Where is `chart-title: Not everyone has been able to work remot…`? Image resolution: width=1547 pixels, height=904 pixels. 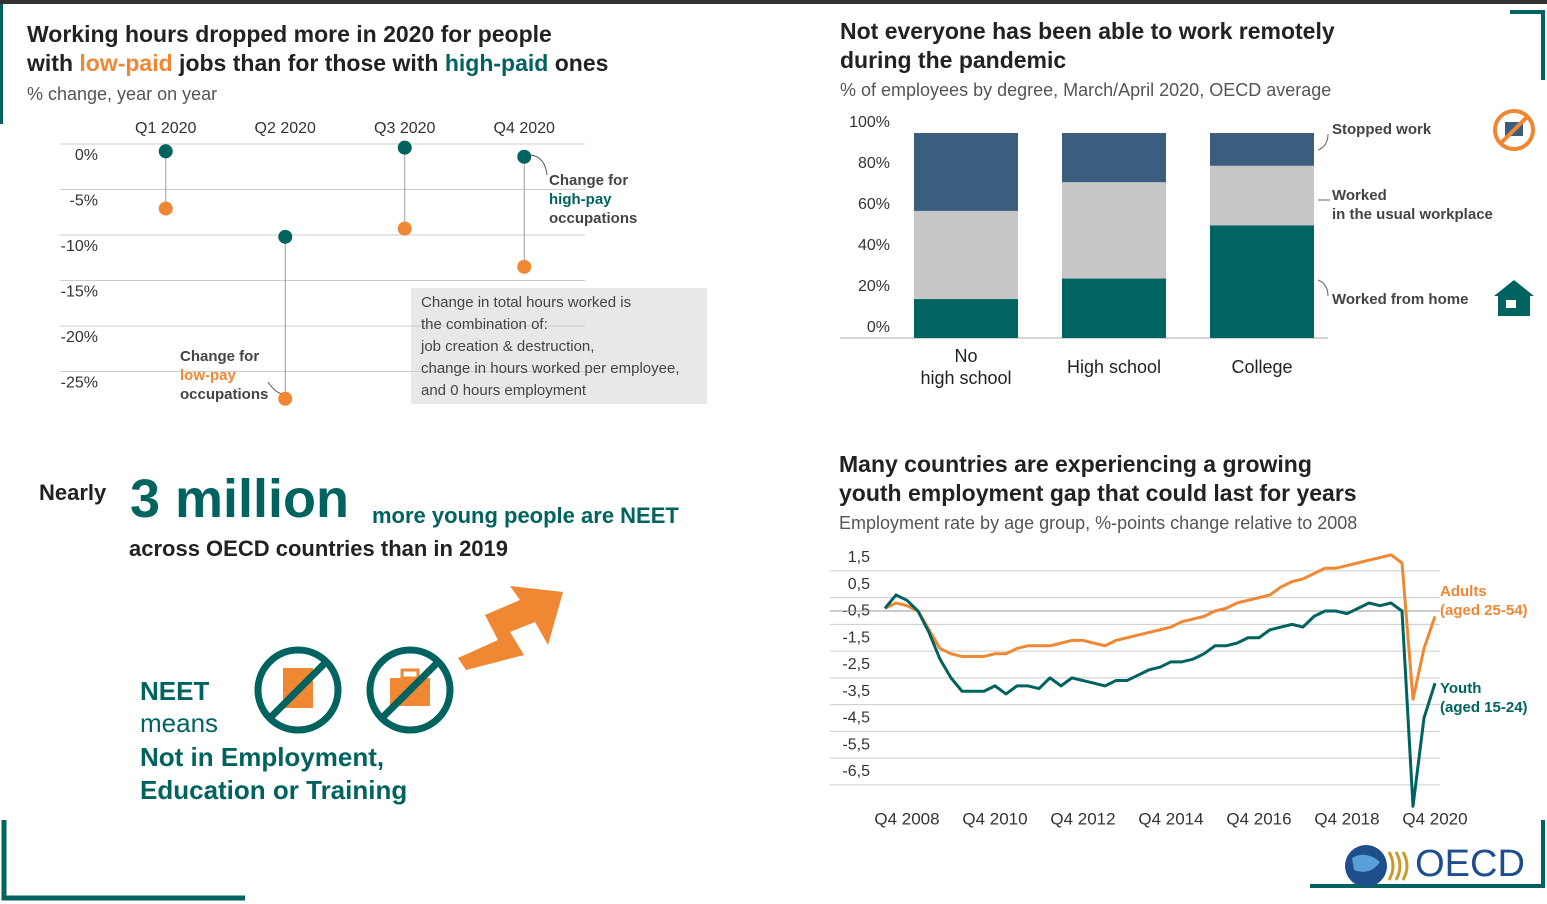 chart-title: Not everyone has been able to work remot… is located at coordinates (1087, 45).